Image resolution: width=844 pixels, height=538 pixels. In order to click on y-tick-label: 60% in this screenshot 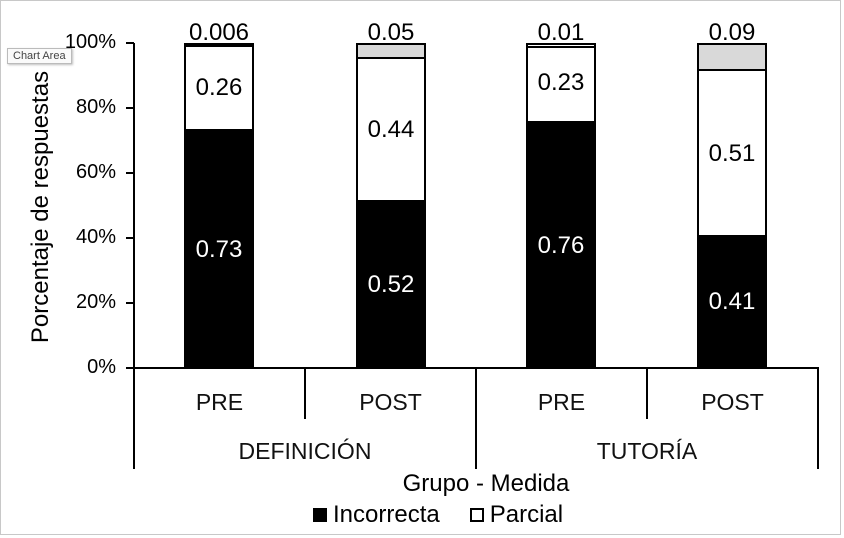, I will do `click(95, 172)`.